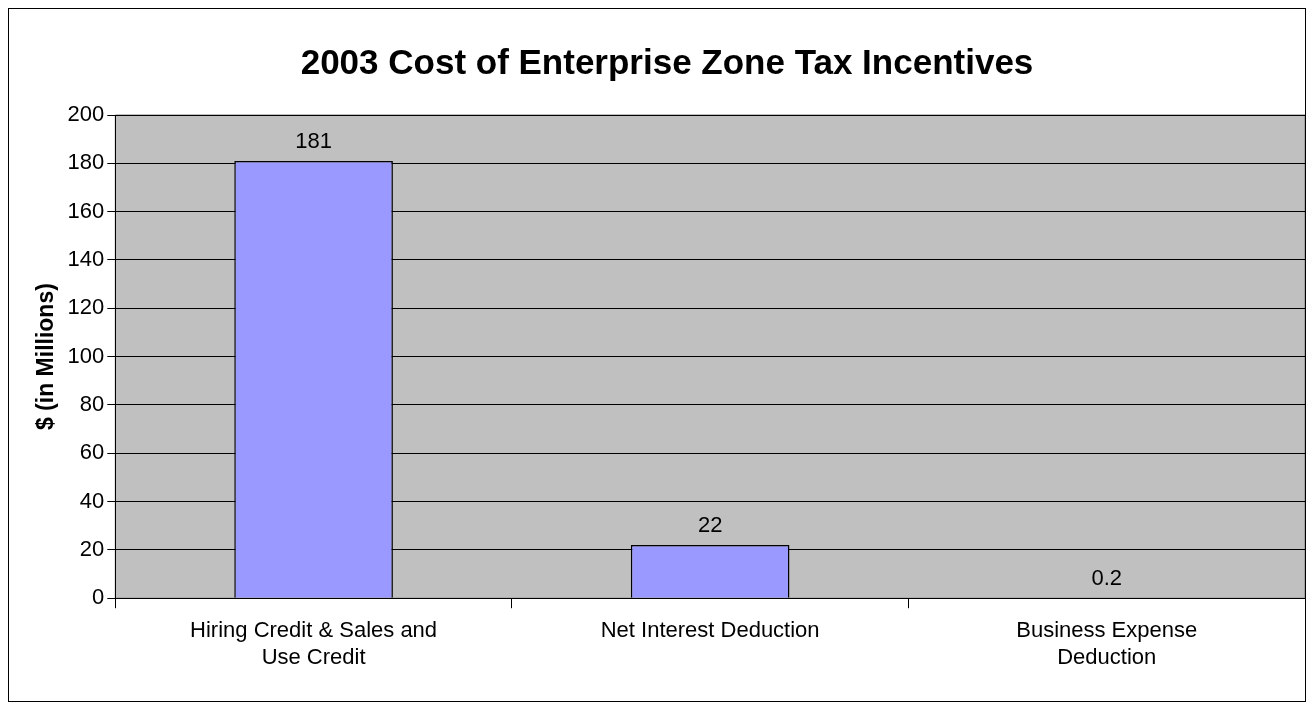 This screenshot has height=710, width=1314. What do you see at coordinates (92, 500) in the screenshot?
I see `y-tick-label: 40` at bounding box center [92, 500].